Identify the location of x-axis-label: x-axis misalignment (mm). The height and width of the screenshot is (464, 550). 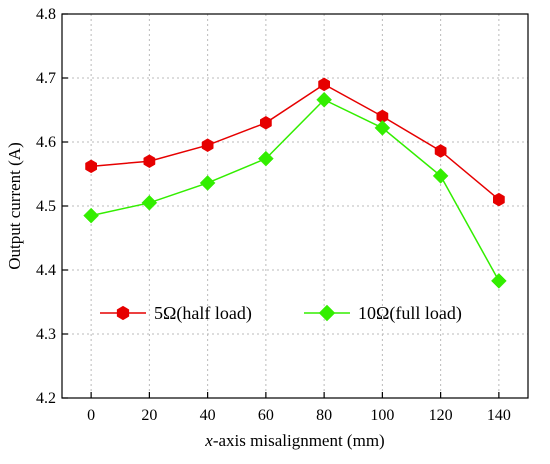
(294, 440).